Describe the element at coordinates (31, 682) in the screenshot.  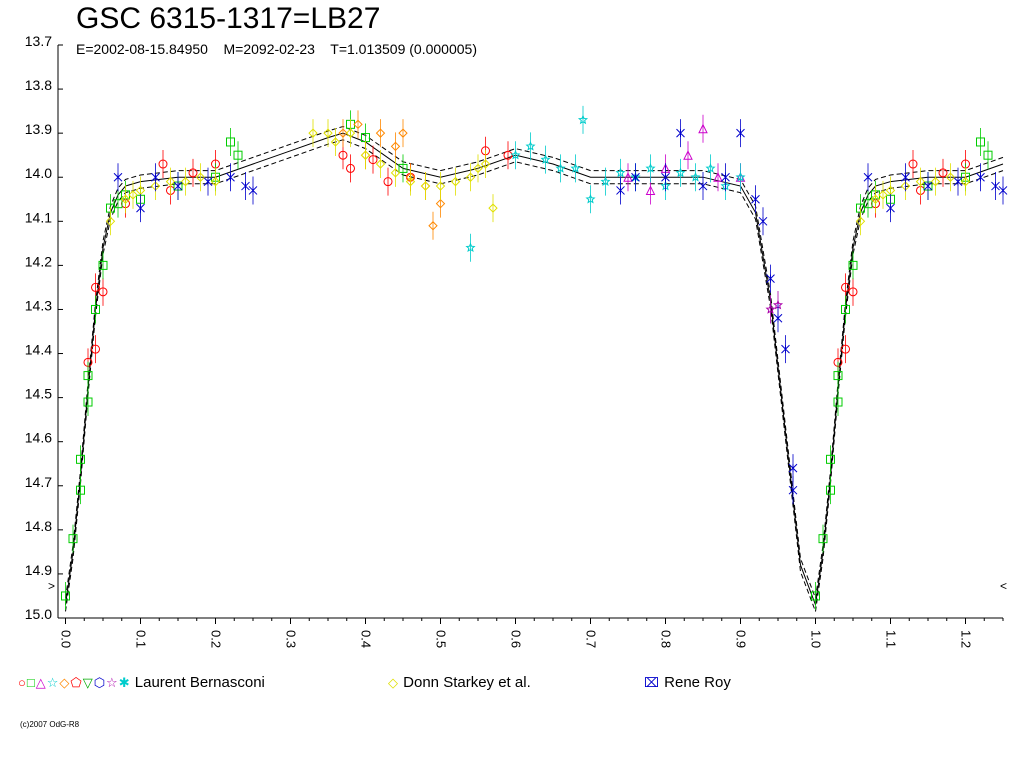
I see `legend-symbol: □` at that location.